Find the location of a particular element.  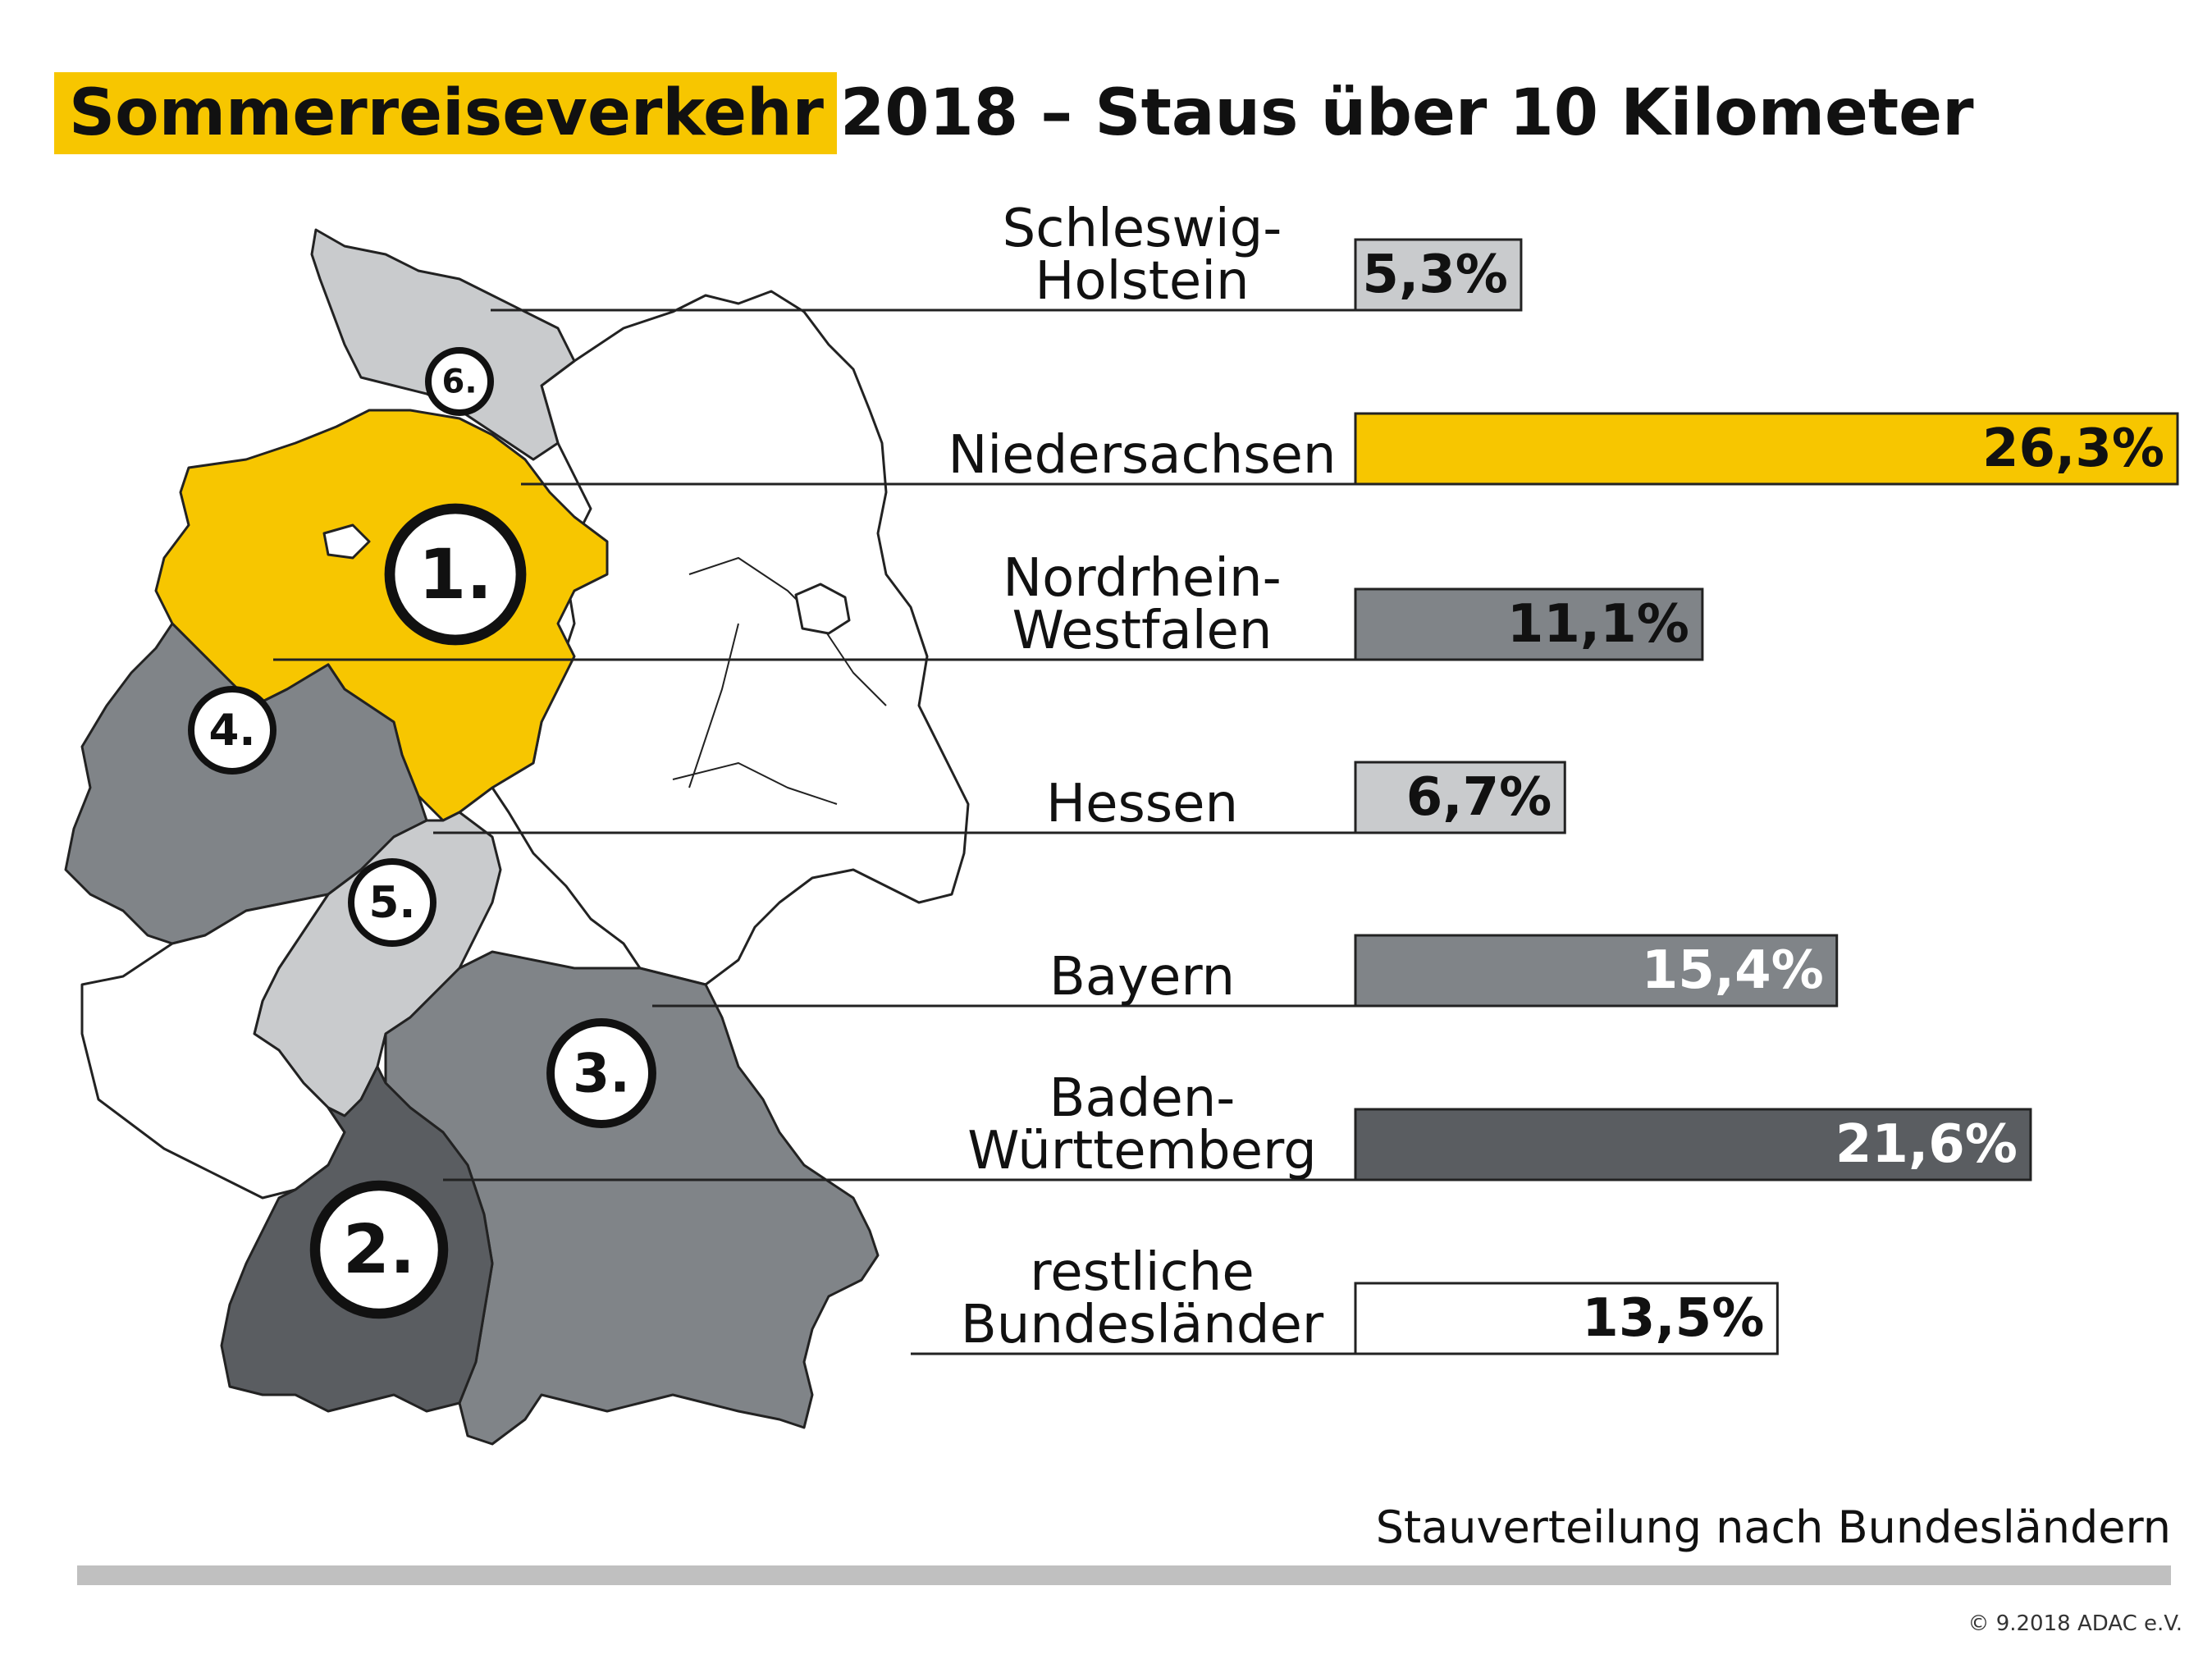

rank-marker-bayern: 3. is located at coordinates (601, 1073).